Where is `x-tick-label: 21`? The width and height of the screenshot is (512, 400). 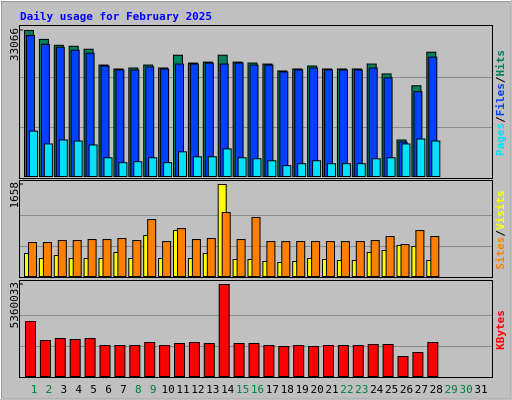
x-tick-label: 21 is located at coordinates (331, 389).